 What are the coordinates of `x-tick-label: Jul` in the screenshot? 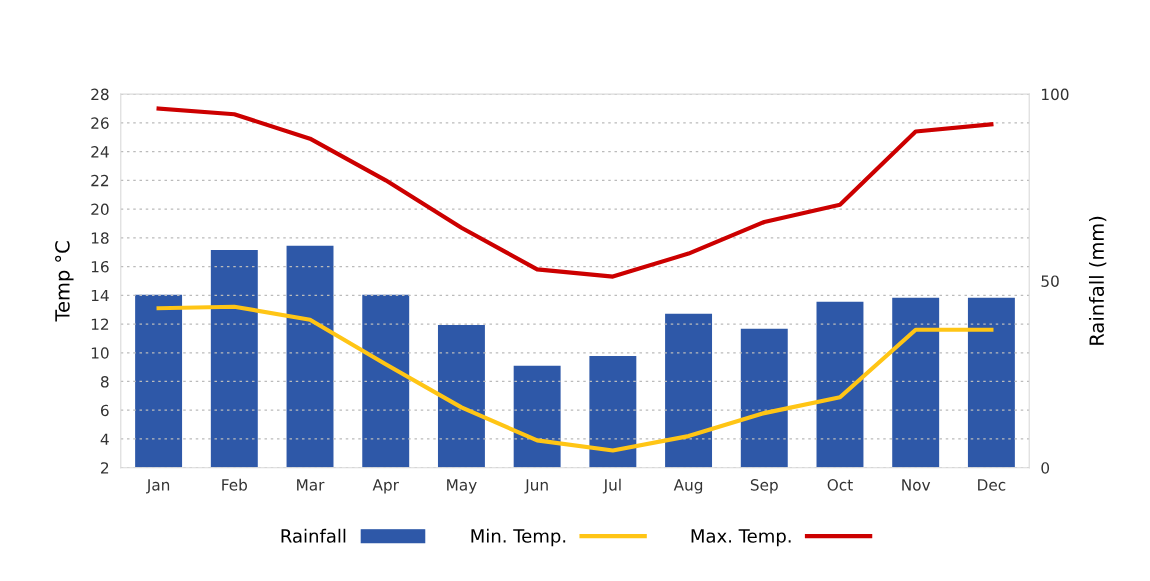 It's located at (611, 486).